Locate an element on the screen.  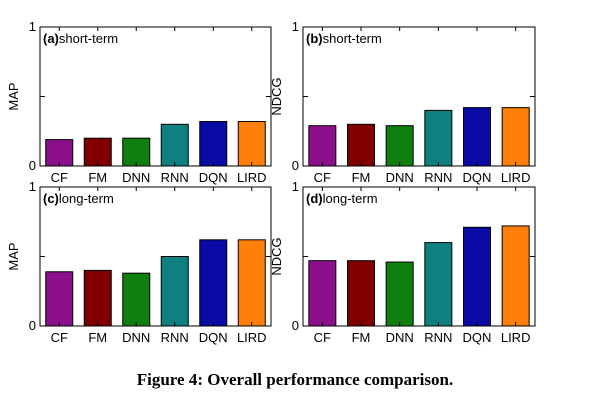
panel-title: (b)short-term is located at coordinates (344, 38).